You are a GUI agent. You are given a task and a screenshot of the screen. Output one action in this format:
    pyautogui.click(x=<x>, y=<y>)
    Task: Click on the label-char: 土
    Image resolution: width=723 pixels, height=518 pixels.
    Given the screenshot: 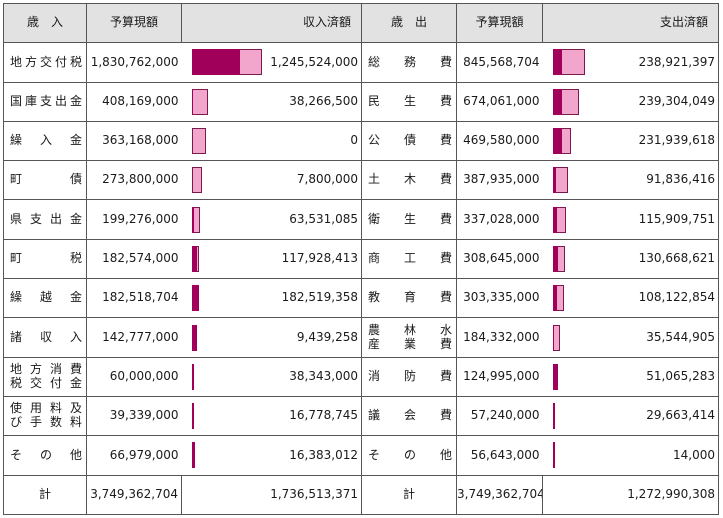 What is the action you would take?
    pyautogui.click(x=374, y=179)
    